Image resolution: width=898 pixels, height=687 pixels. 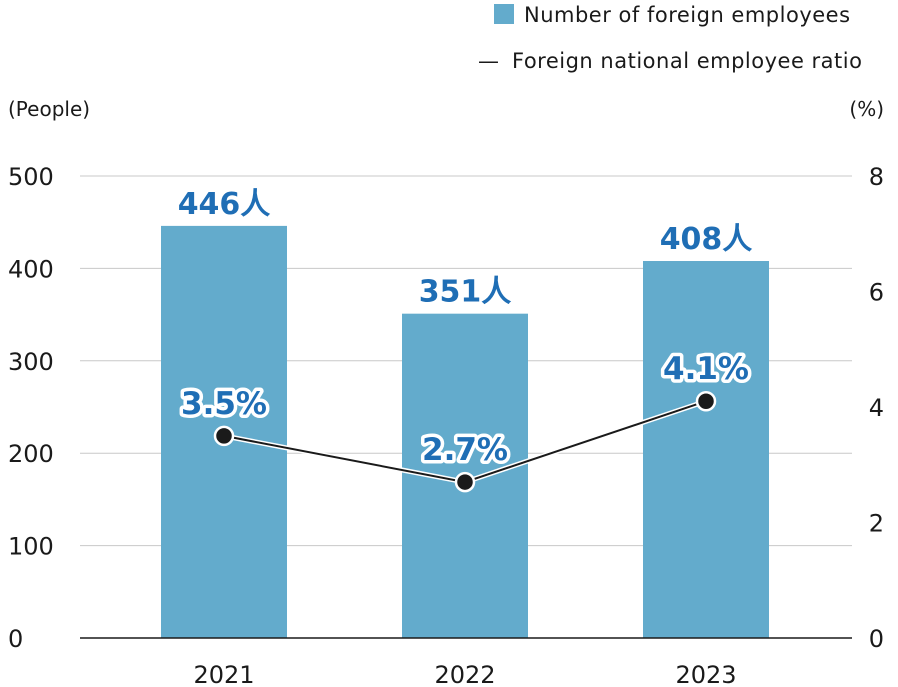 I want to click on bar-value-label: 408人, so click(x=706, y=239).